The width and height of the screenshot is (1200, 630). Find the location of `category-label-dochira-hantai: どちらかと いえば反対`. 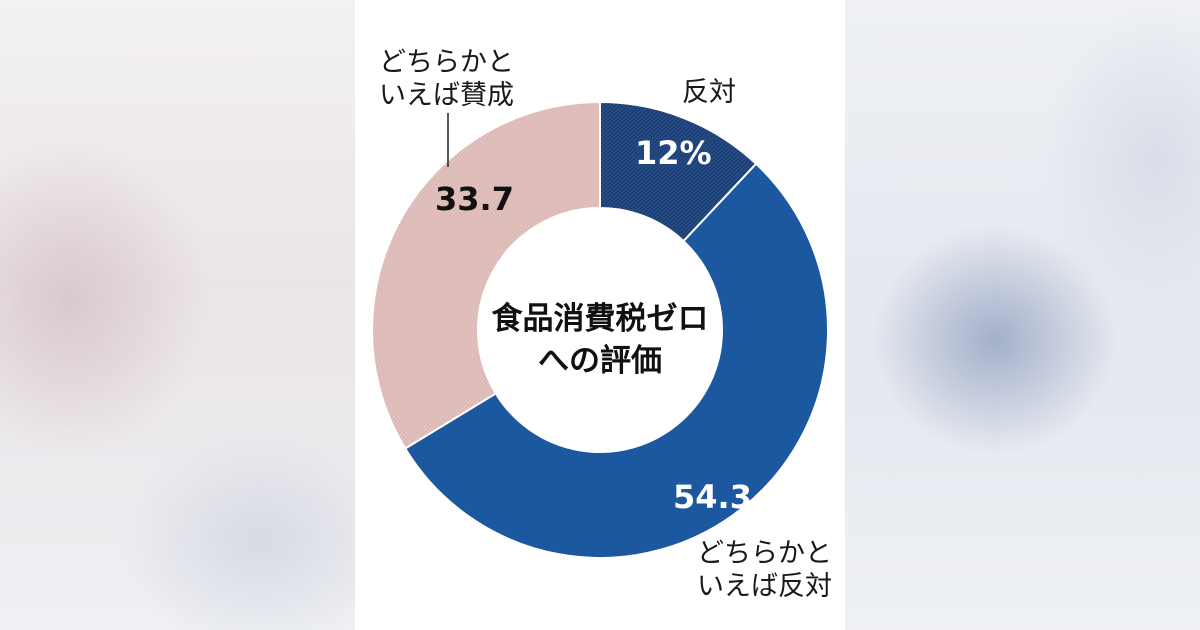

category-label-dochira-hantai: どちらかと いえば反対 is located at coordinates (764, 570).